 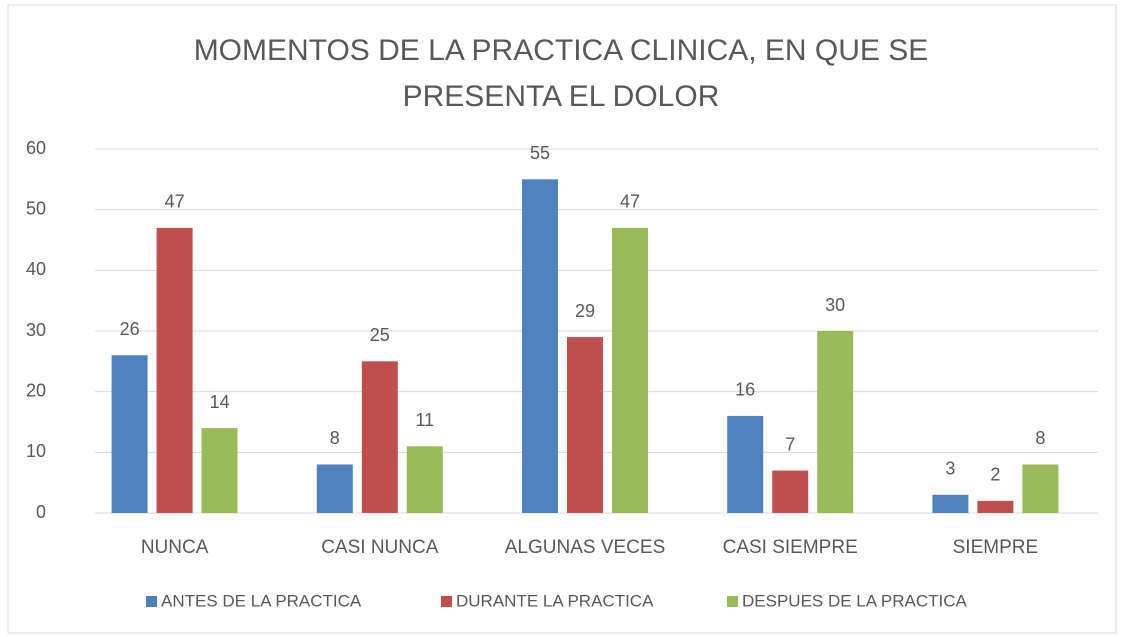 What do you see at coordinates (950, 469) in the screenshot?
I see `value-label: 3` at bounding box center [950, 469].